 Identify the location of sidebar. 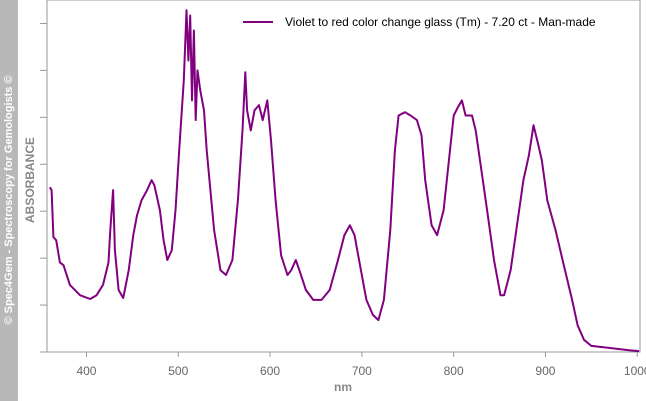
(9, 200).